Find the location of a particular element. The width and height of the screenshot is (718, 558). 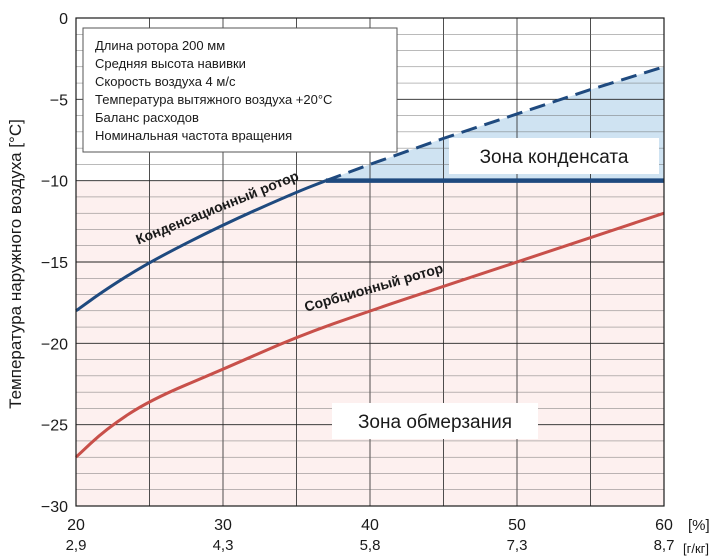

legend-line: Длина ротора 200 мм is located at coordinates (160, 45).